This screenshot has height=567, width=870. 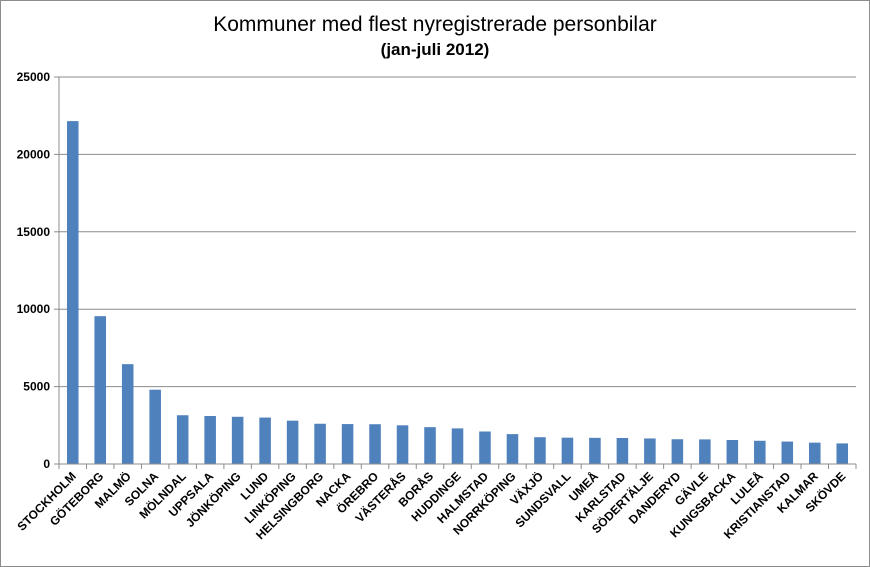 I want to click on chart-subtitle: (jan-juli 2012), so click(x=435, y=49).